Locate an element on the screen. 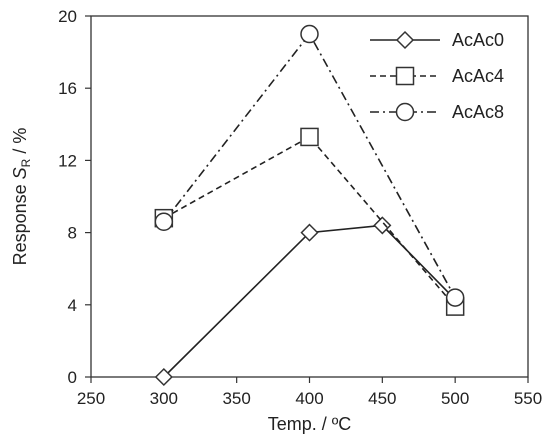 The image size is (550, 441). x-tick-label: 400 is located at coordinates (309, 398).